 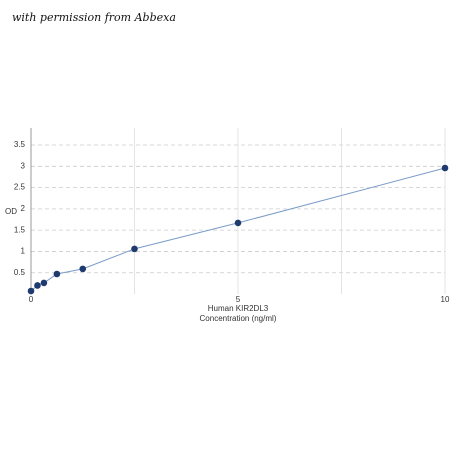 What do you see at coordinates (238, 299) in the screenshot?
I see `x-tick-label: 5` at bounding box center [238, 299].